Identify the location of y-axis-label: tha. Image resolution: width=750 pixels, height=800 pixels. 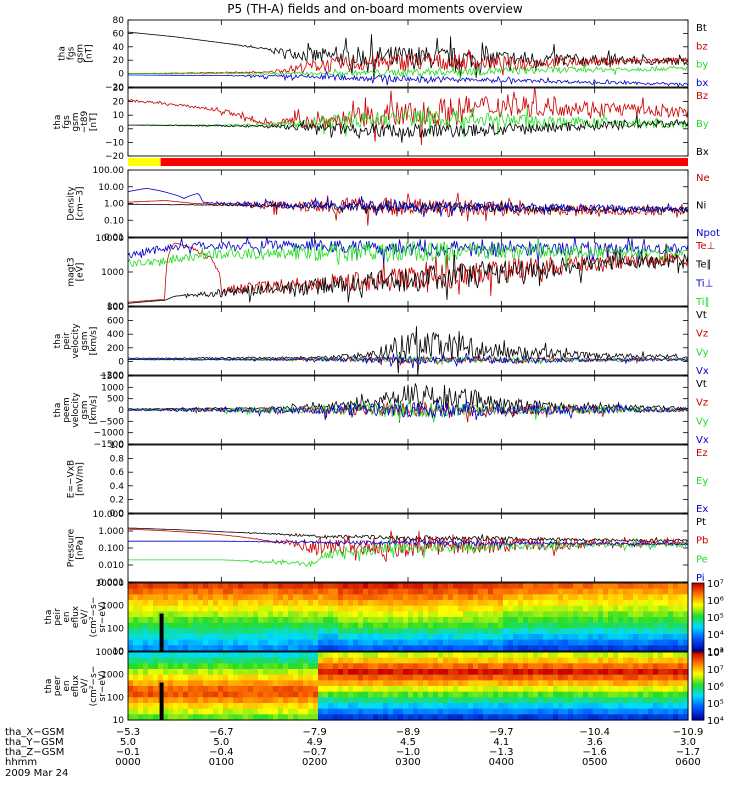
(58, 410).